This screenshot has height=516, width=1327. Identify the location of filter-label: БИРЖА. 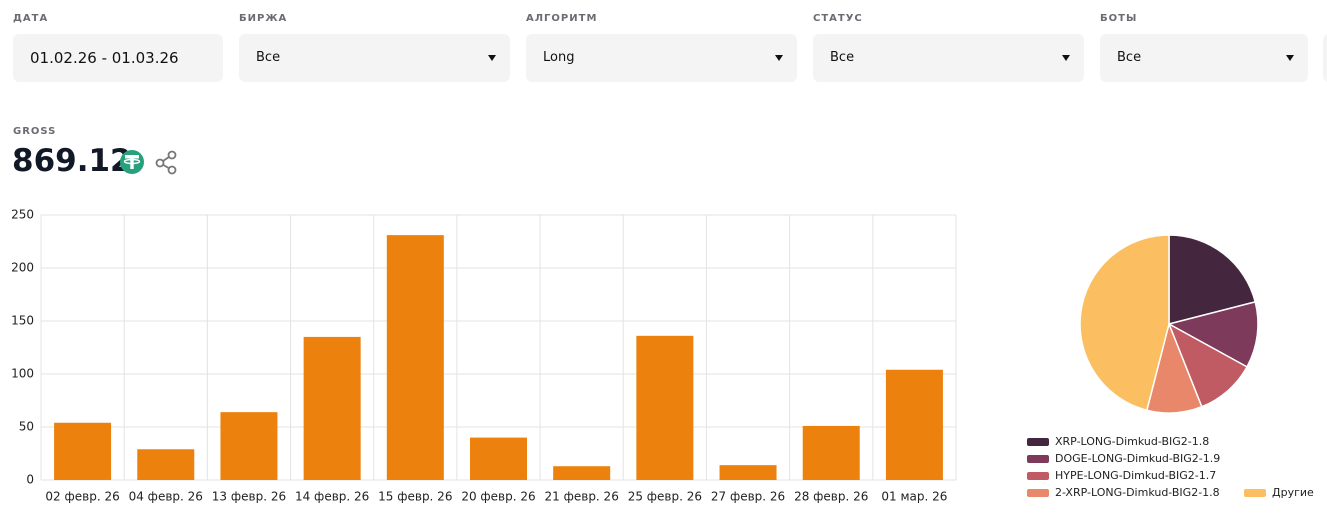
(263, 18).